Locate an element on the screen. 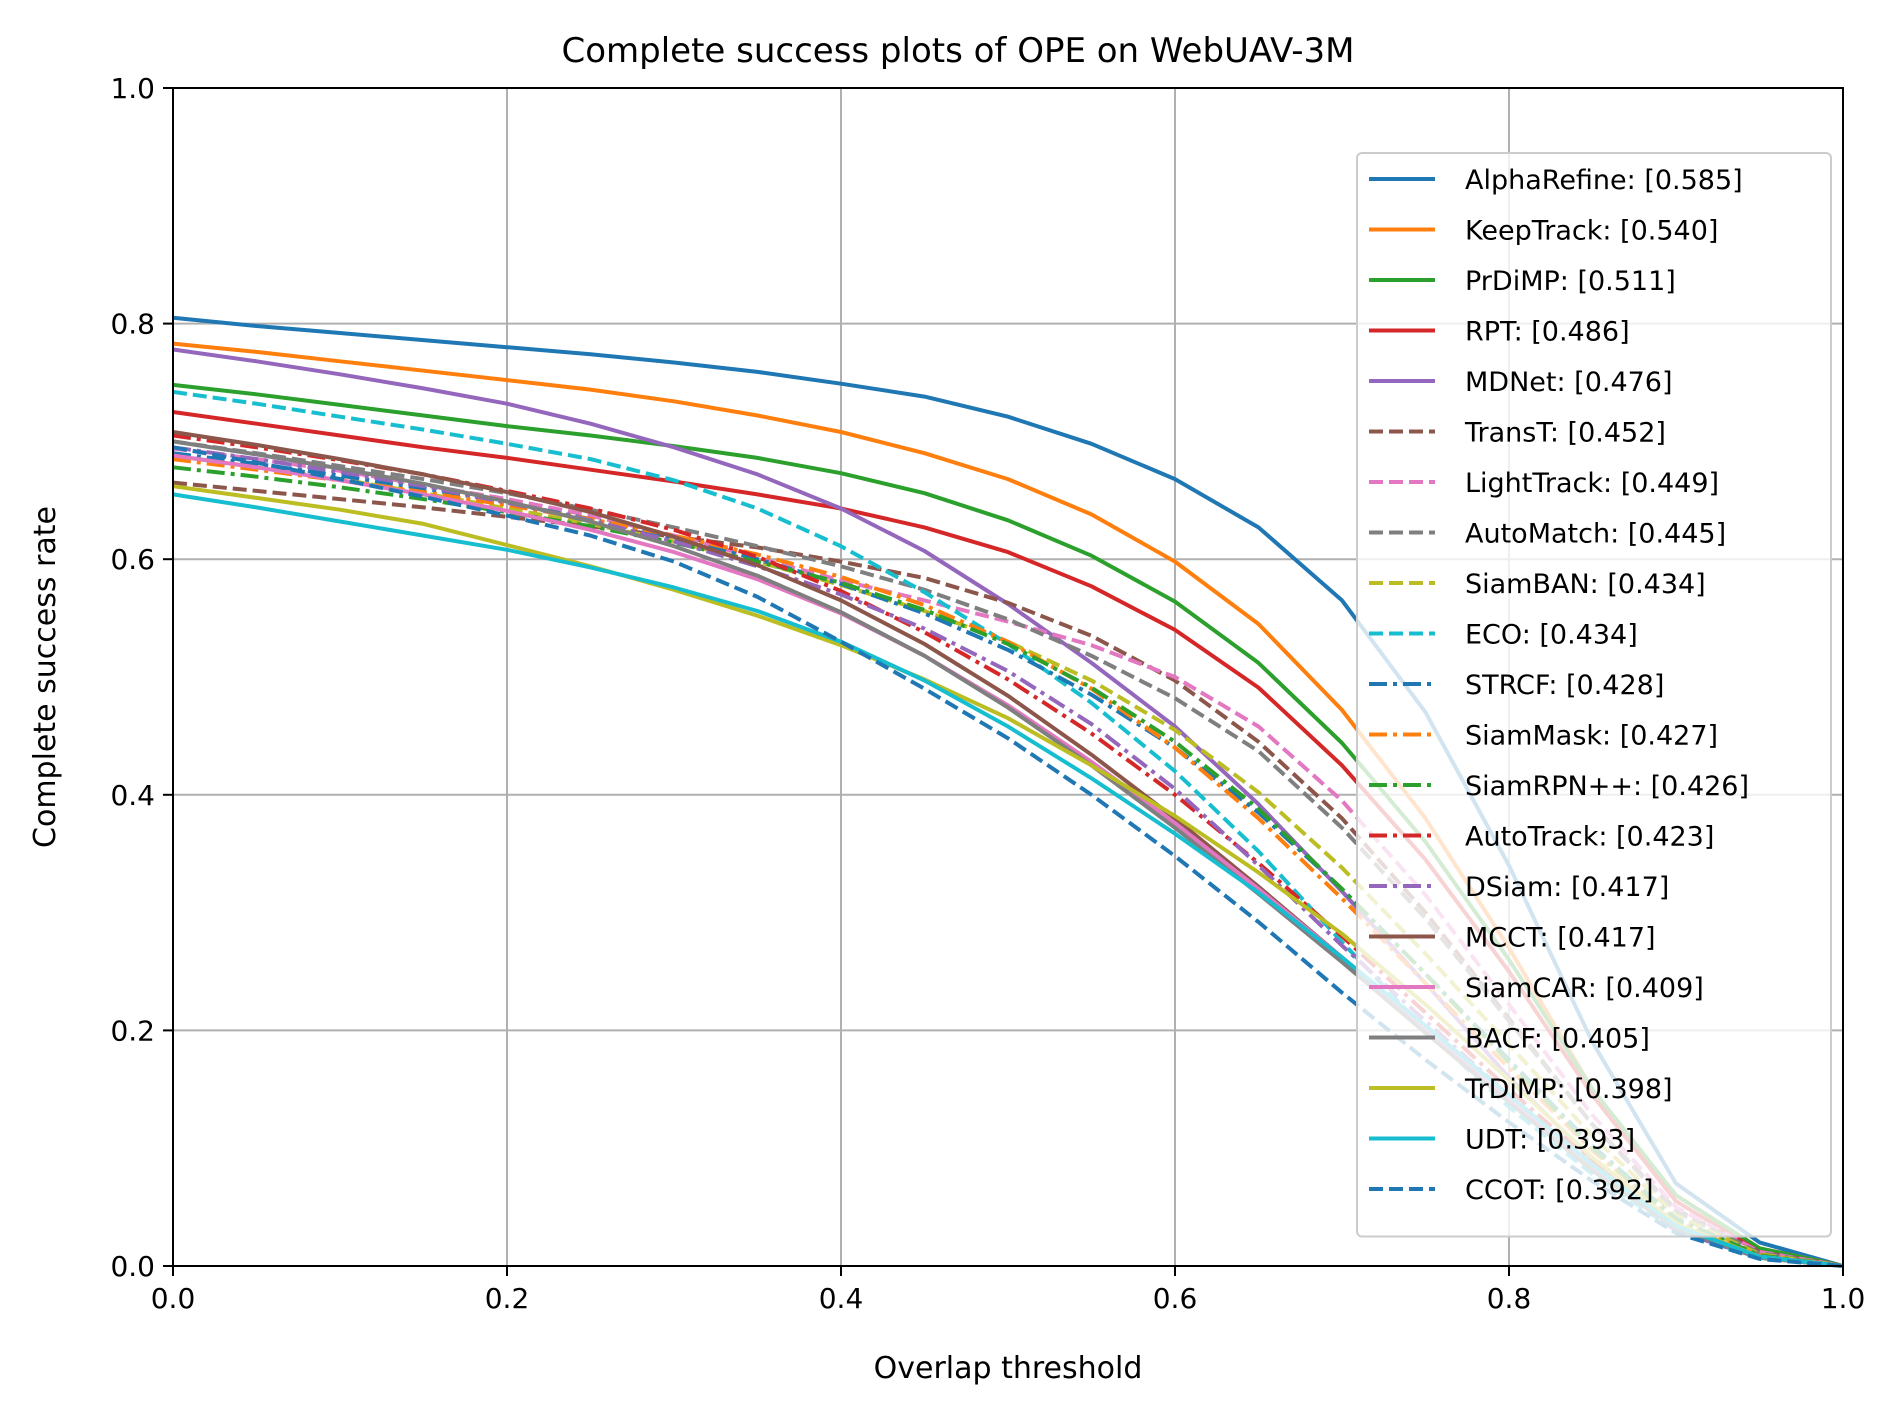 This screenshot has height=1411, width=1895. x-axis-label: Overlap threshold is located at coordinates (1008, 1368).